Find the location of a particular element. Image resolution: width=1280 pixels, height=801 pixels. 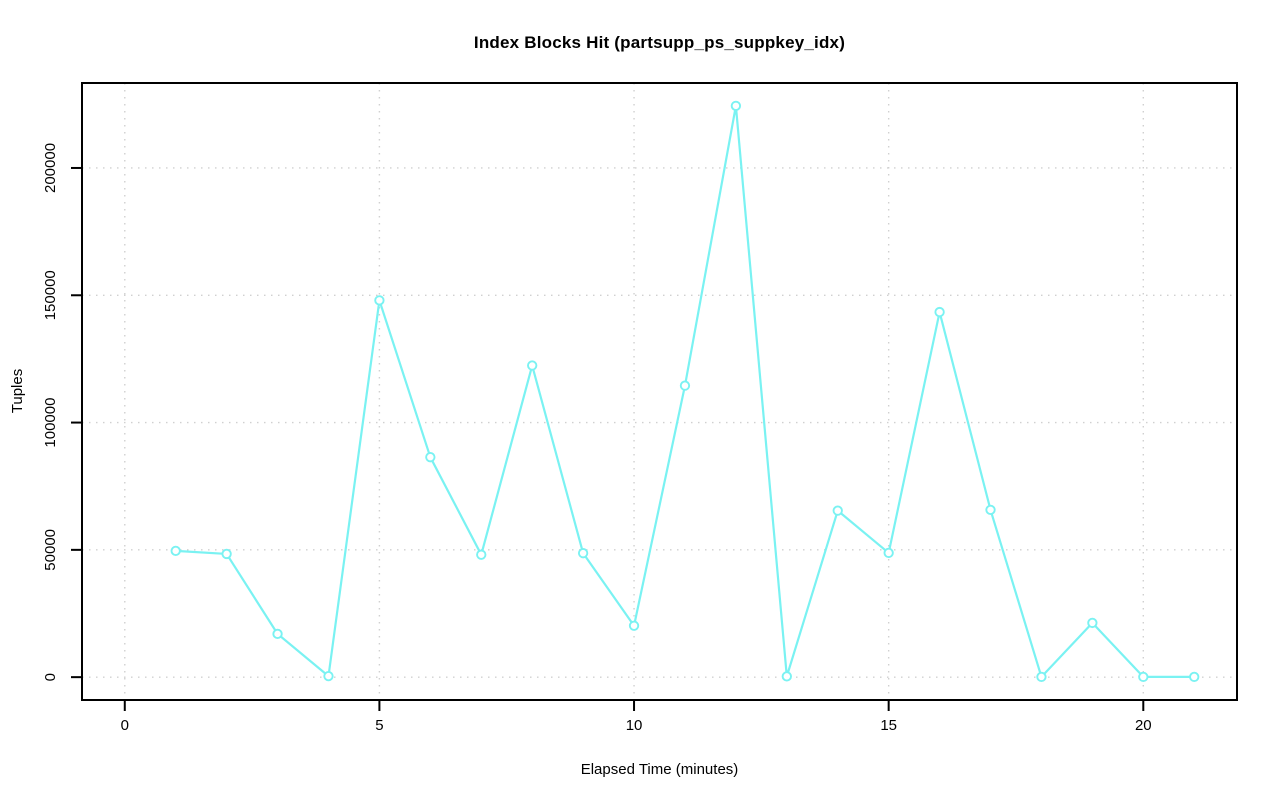

x-tick-label: 15 is located at coordinates (888, 725).